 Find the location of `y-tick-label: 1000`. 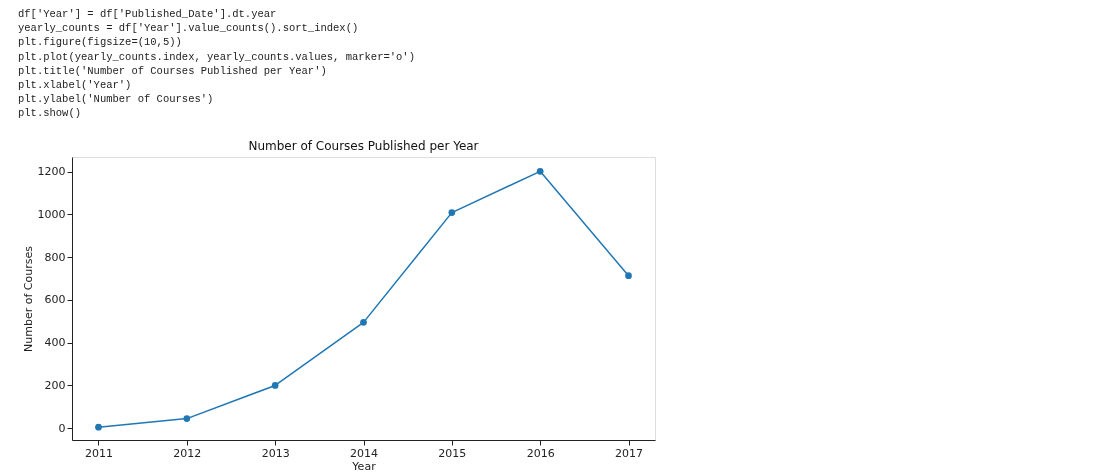

y-tick-label: 1000 is located at coordinates (51, 214).